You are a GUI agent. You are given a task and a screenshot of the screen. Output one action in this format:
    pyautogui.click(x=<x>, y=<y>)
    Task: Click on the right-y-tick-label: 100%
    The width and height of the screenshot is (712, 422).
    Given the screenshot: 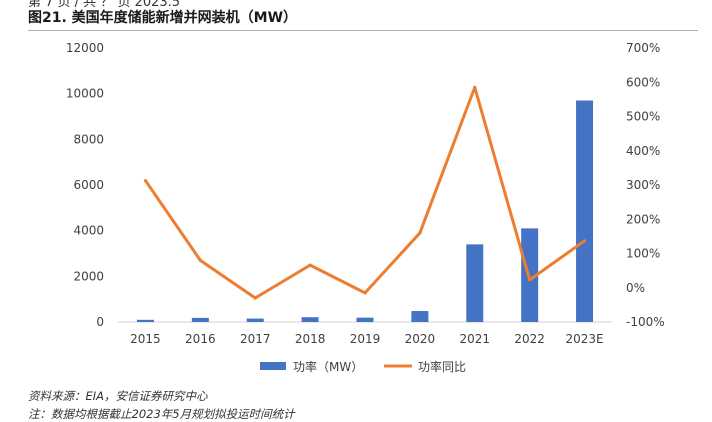 What is the action you would take?
    pyautogui.click(x=643, y=254)
    